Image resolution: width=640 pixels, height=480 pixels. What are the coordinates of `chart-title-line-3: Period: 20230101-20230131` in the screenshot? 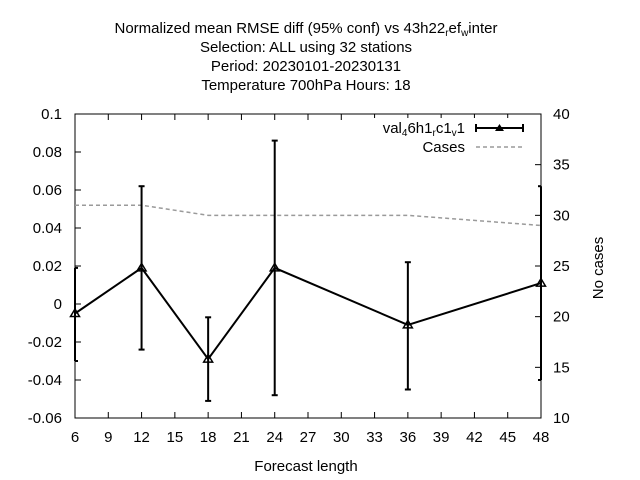 It's located at (306, 66).